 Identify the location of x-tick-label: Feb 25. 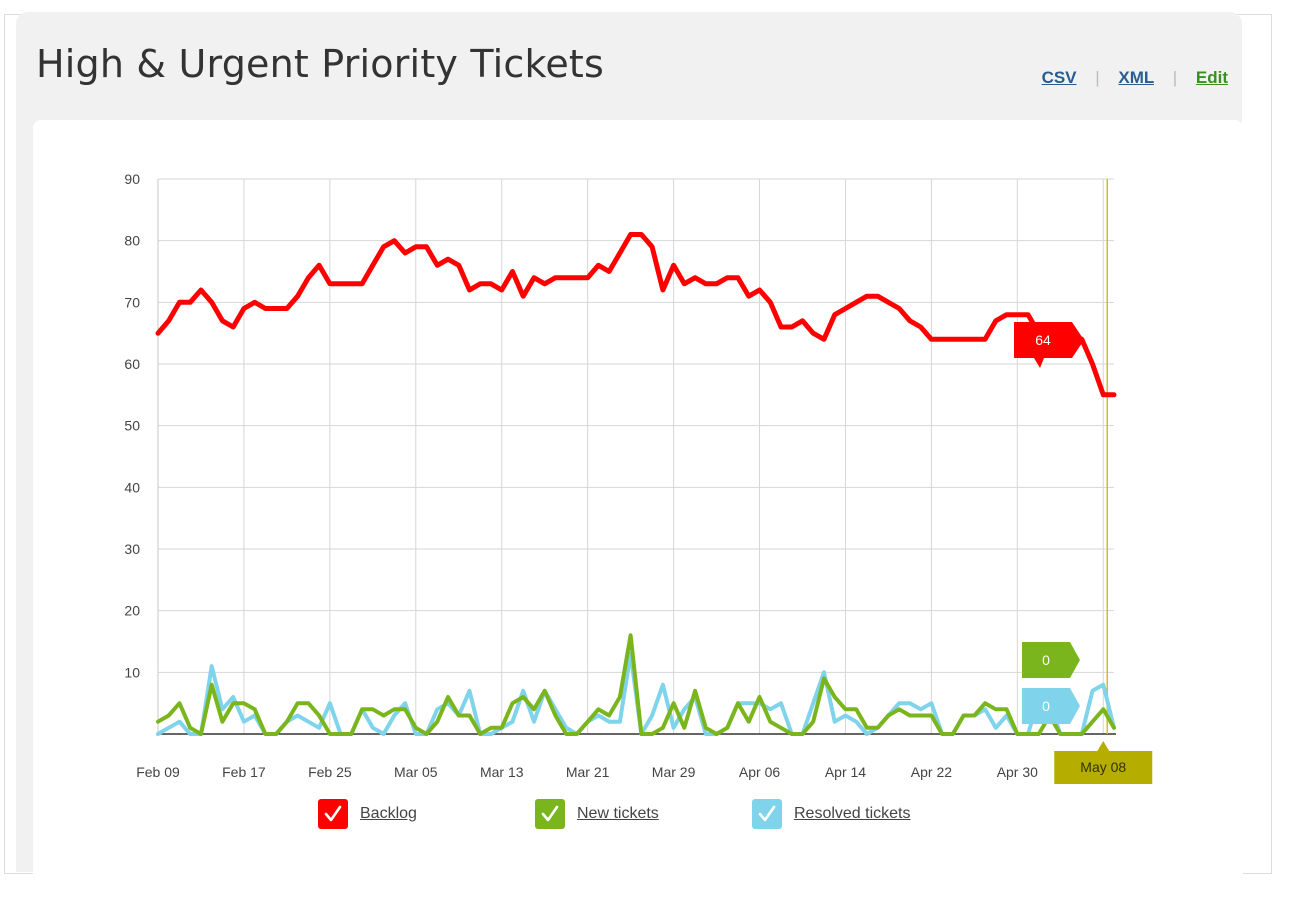
(330, 772).